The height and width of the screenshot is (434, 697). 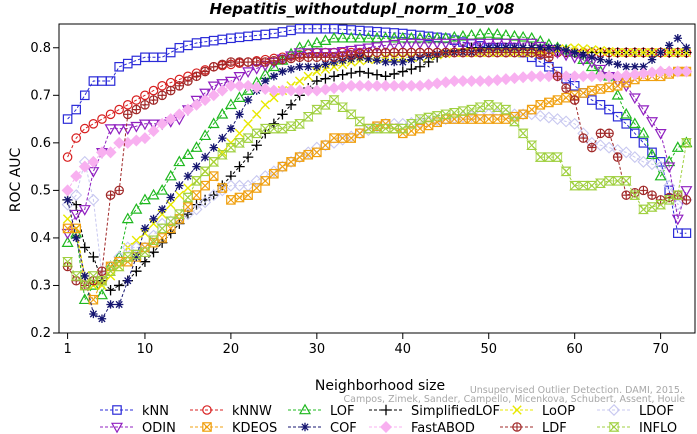 What do you see at coordinates (574, 349) in the screenshot?
I see `x-tick-label: 60` at bounding box center [574, 349].